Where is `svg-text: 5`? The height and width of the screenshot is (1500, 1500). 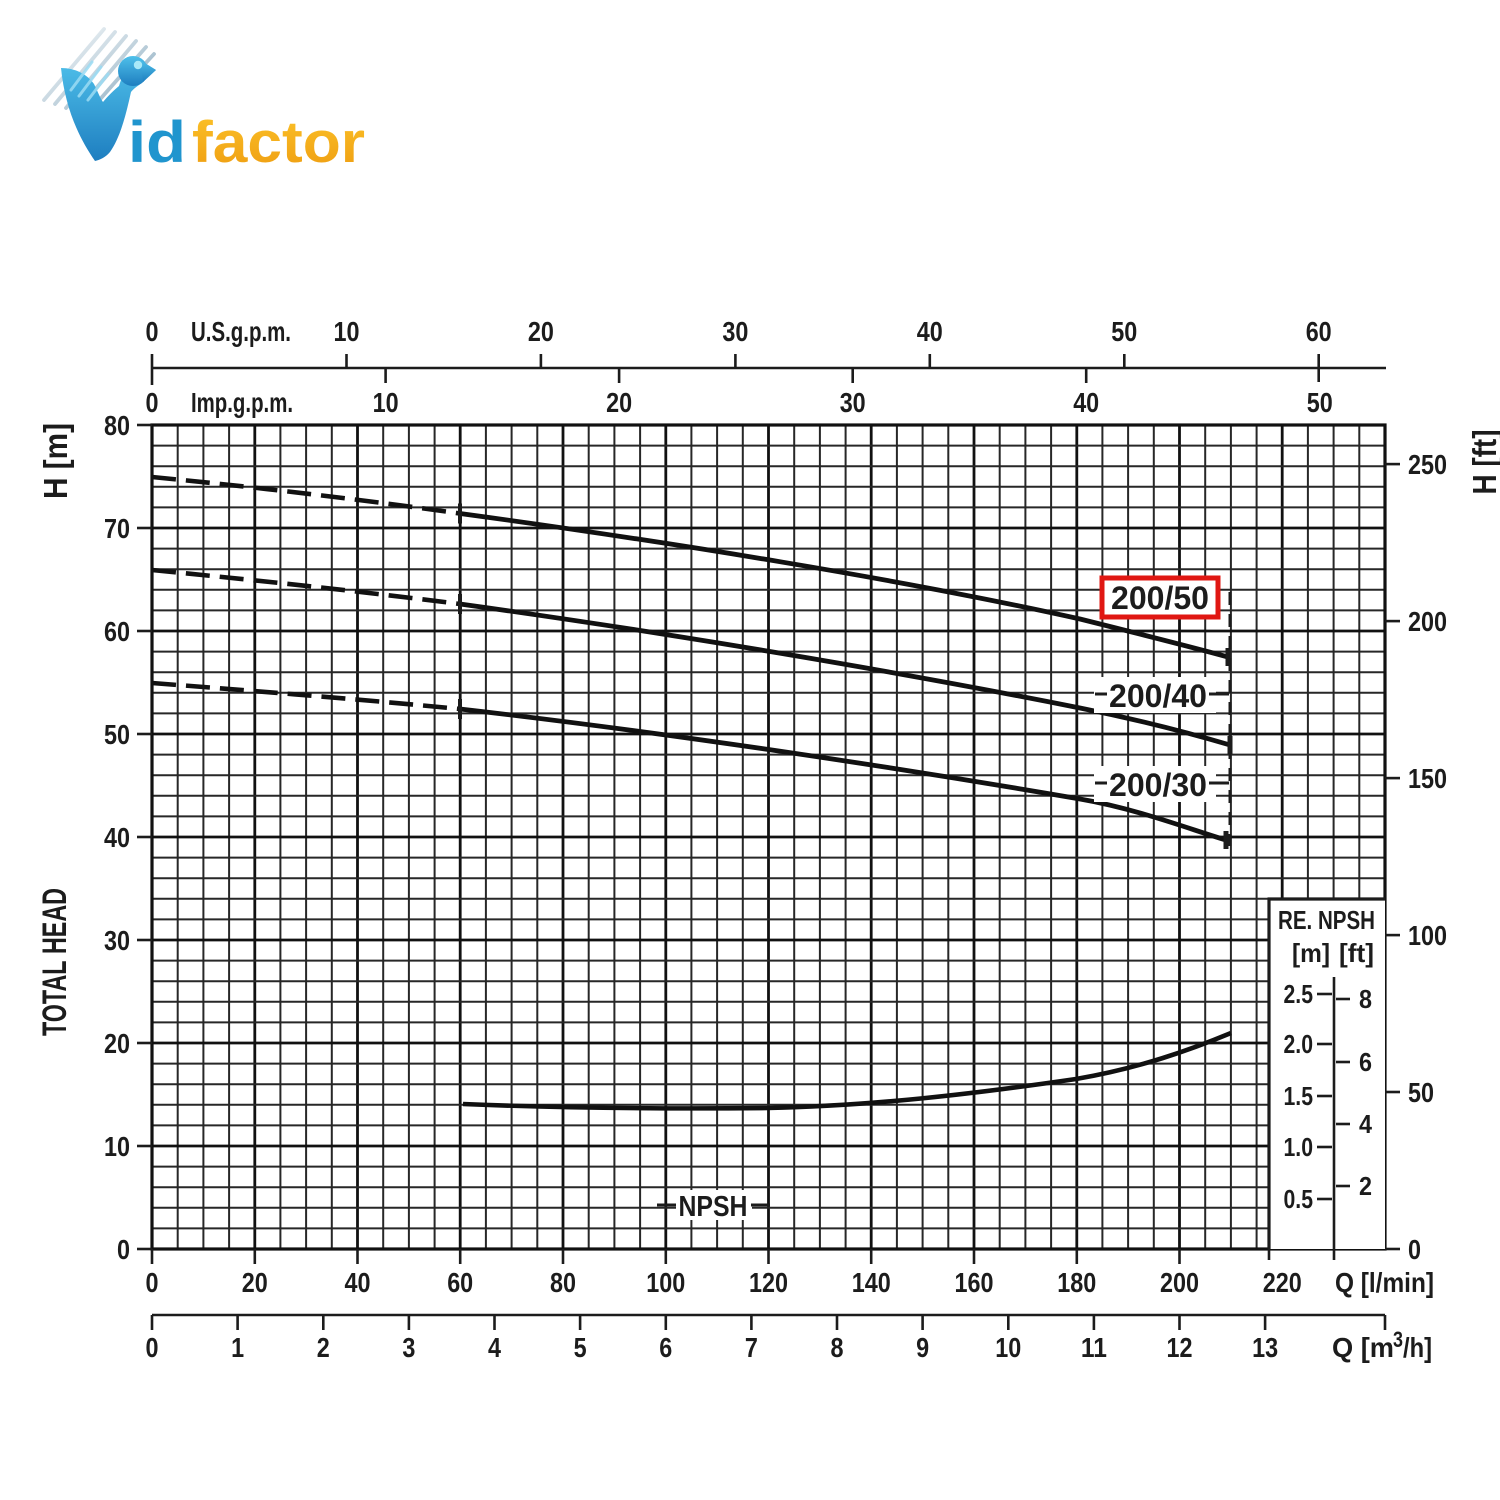 svg-text: 5 is located at coordinates (580, 1347).